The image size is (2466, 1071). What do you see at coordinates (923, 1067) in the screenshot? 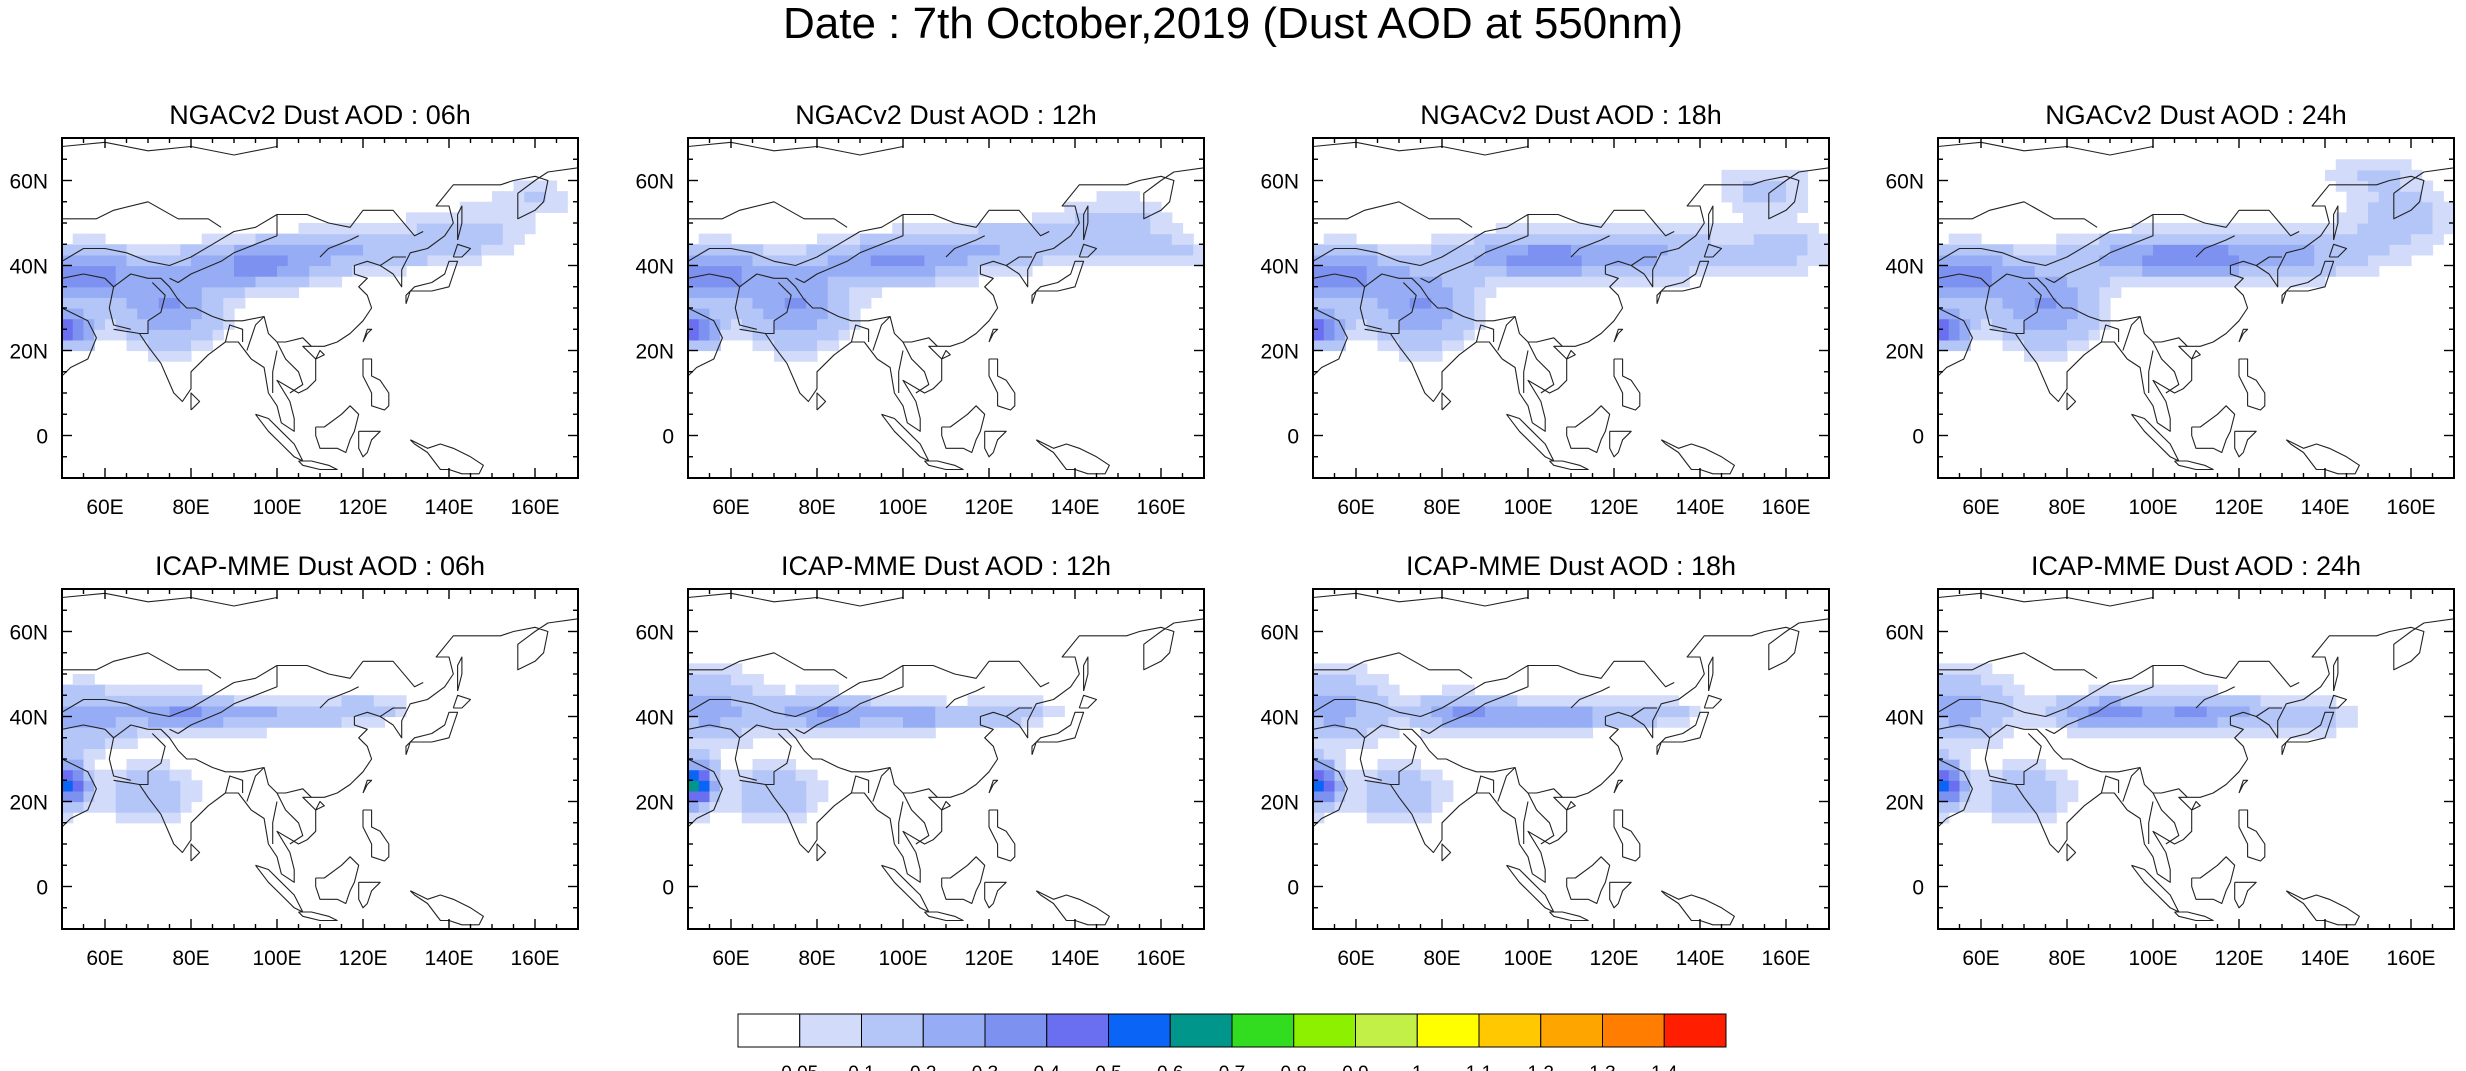
I see `colorbar-label: 0.2` at bounding box center [923, 1067].